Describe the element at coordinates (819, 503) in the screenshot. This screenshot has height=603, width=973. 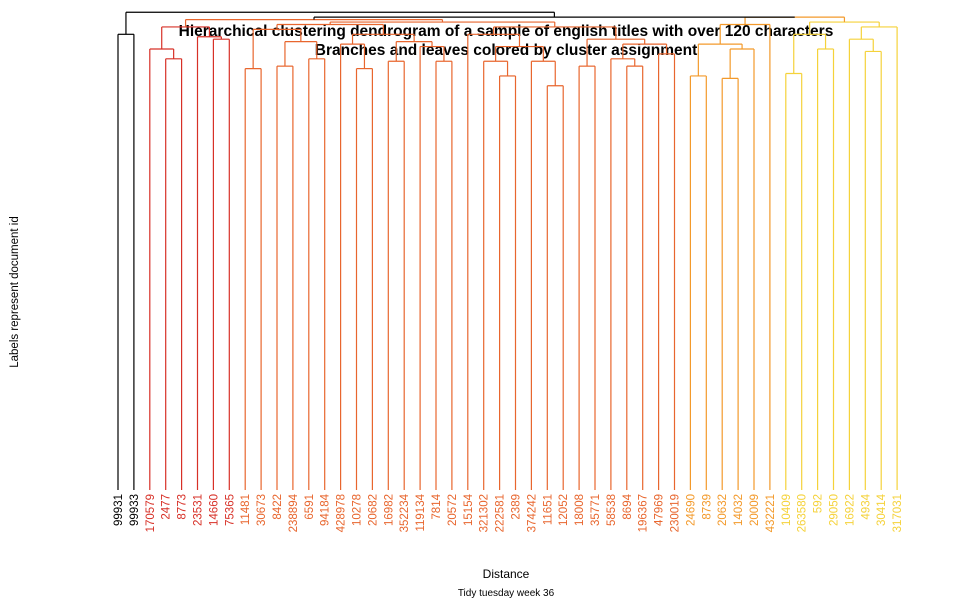
I see `leaf-label: 592` at that location.